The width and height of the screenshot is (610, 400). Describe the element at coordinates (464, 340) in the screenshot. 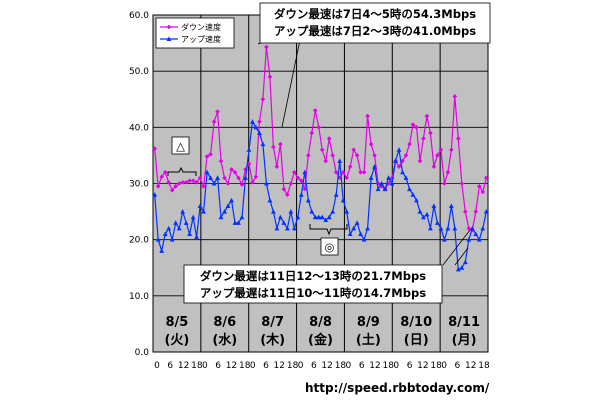

I see `day-weekday-label: (月)` at that location.